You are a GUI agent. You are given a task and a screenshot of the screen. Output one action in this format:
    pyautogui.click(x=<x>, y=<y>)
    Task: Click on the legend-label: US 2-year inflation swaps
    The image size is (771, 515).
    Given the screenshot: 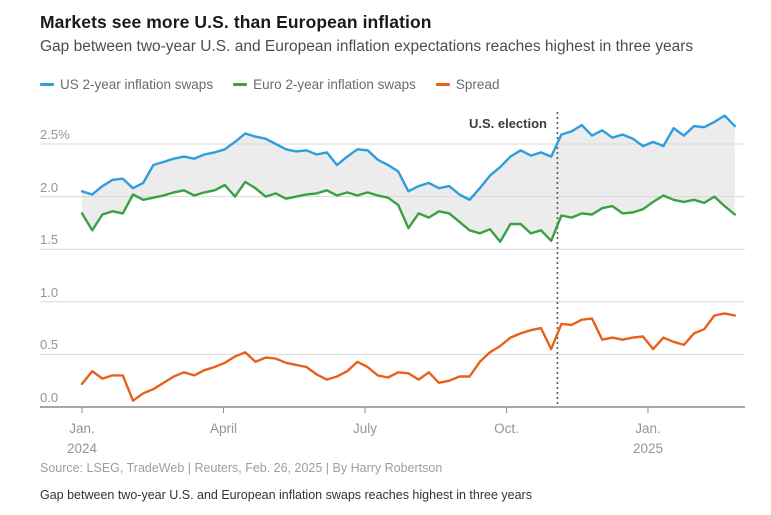 What is the action you would take?
    pyautogui.click(x=137, y=84)
    